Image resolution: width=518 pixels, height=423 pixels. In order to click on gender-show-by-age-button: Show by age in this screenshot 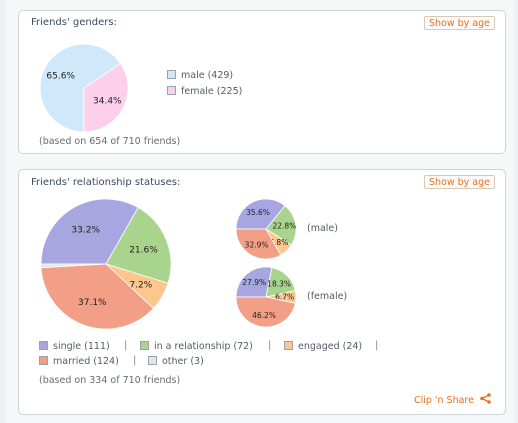, I will do `click(459, 23)`.